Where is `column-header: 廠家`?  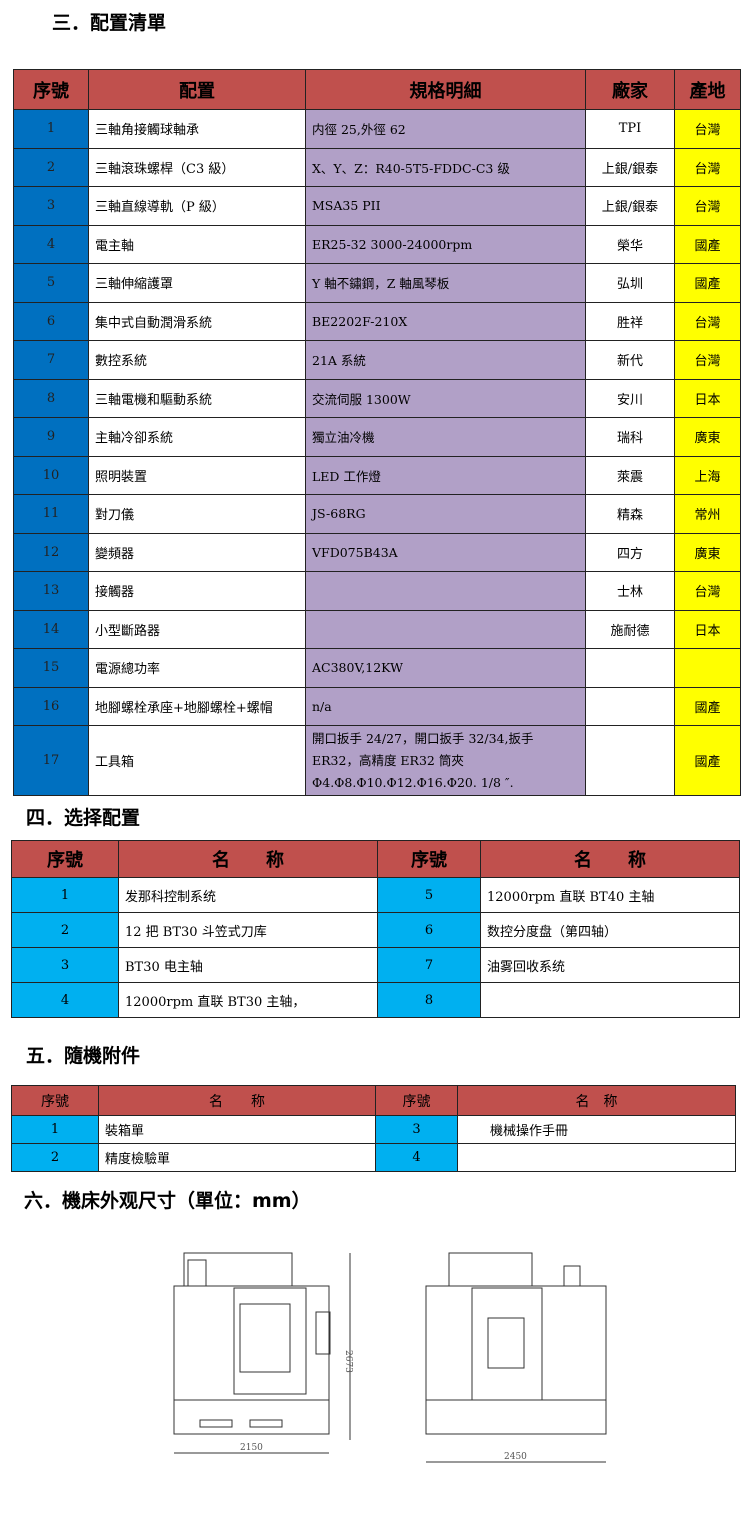 column-header: 廠家 is located at coordinates (630, 89).